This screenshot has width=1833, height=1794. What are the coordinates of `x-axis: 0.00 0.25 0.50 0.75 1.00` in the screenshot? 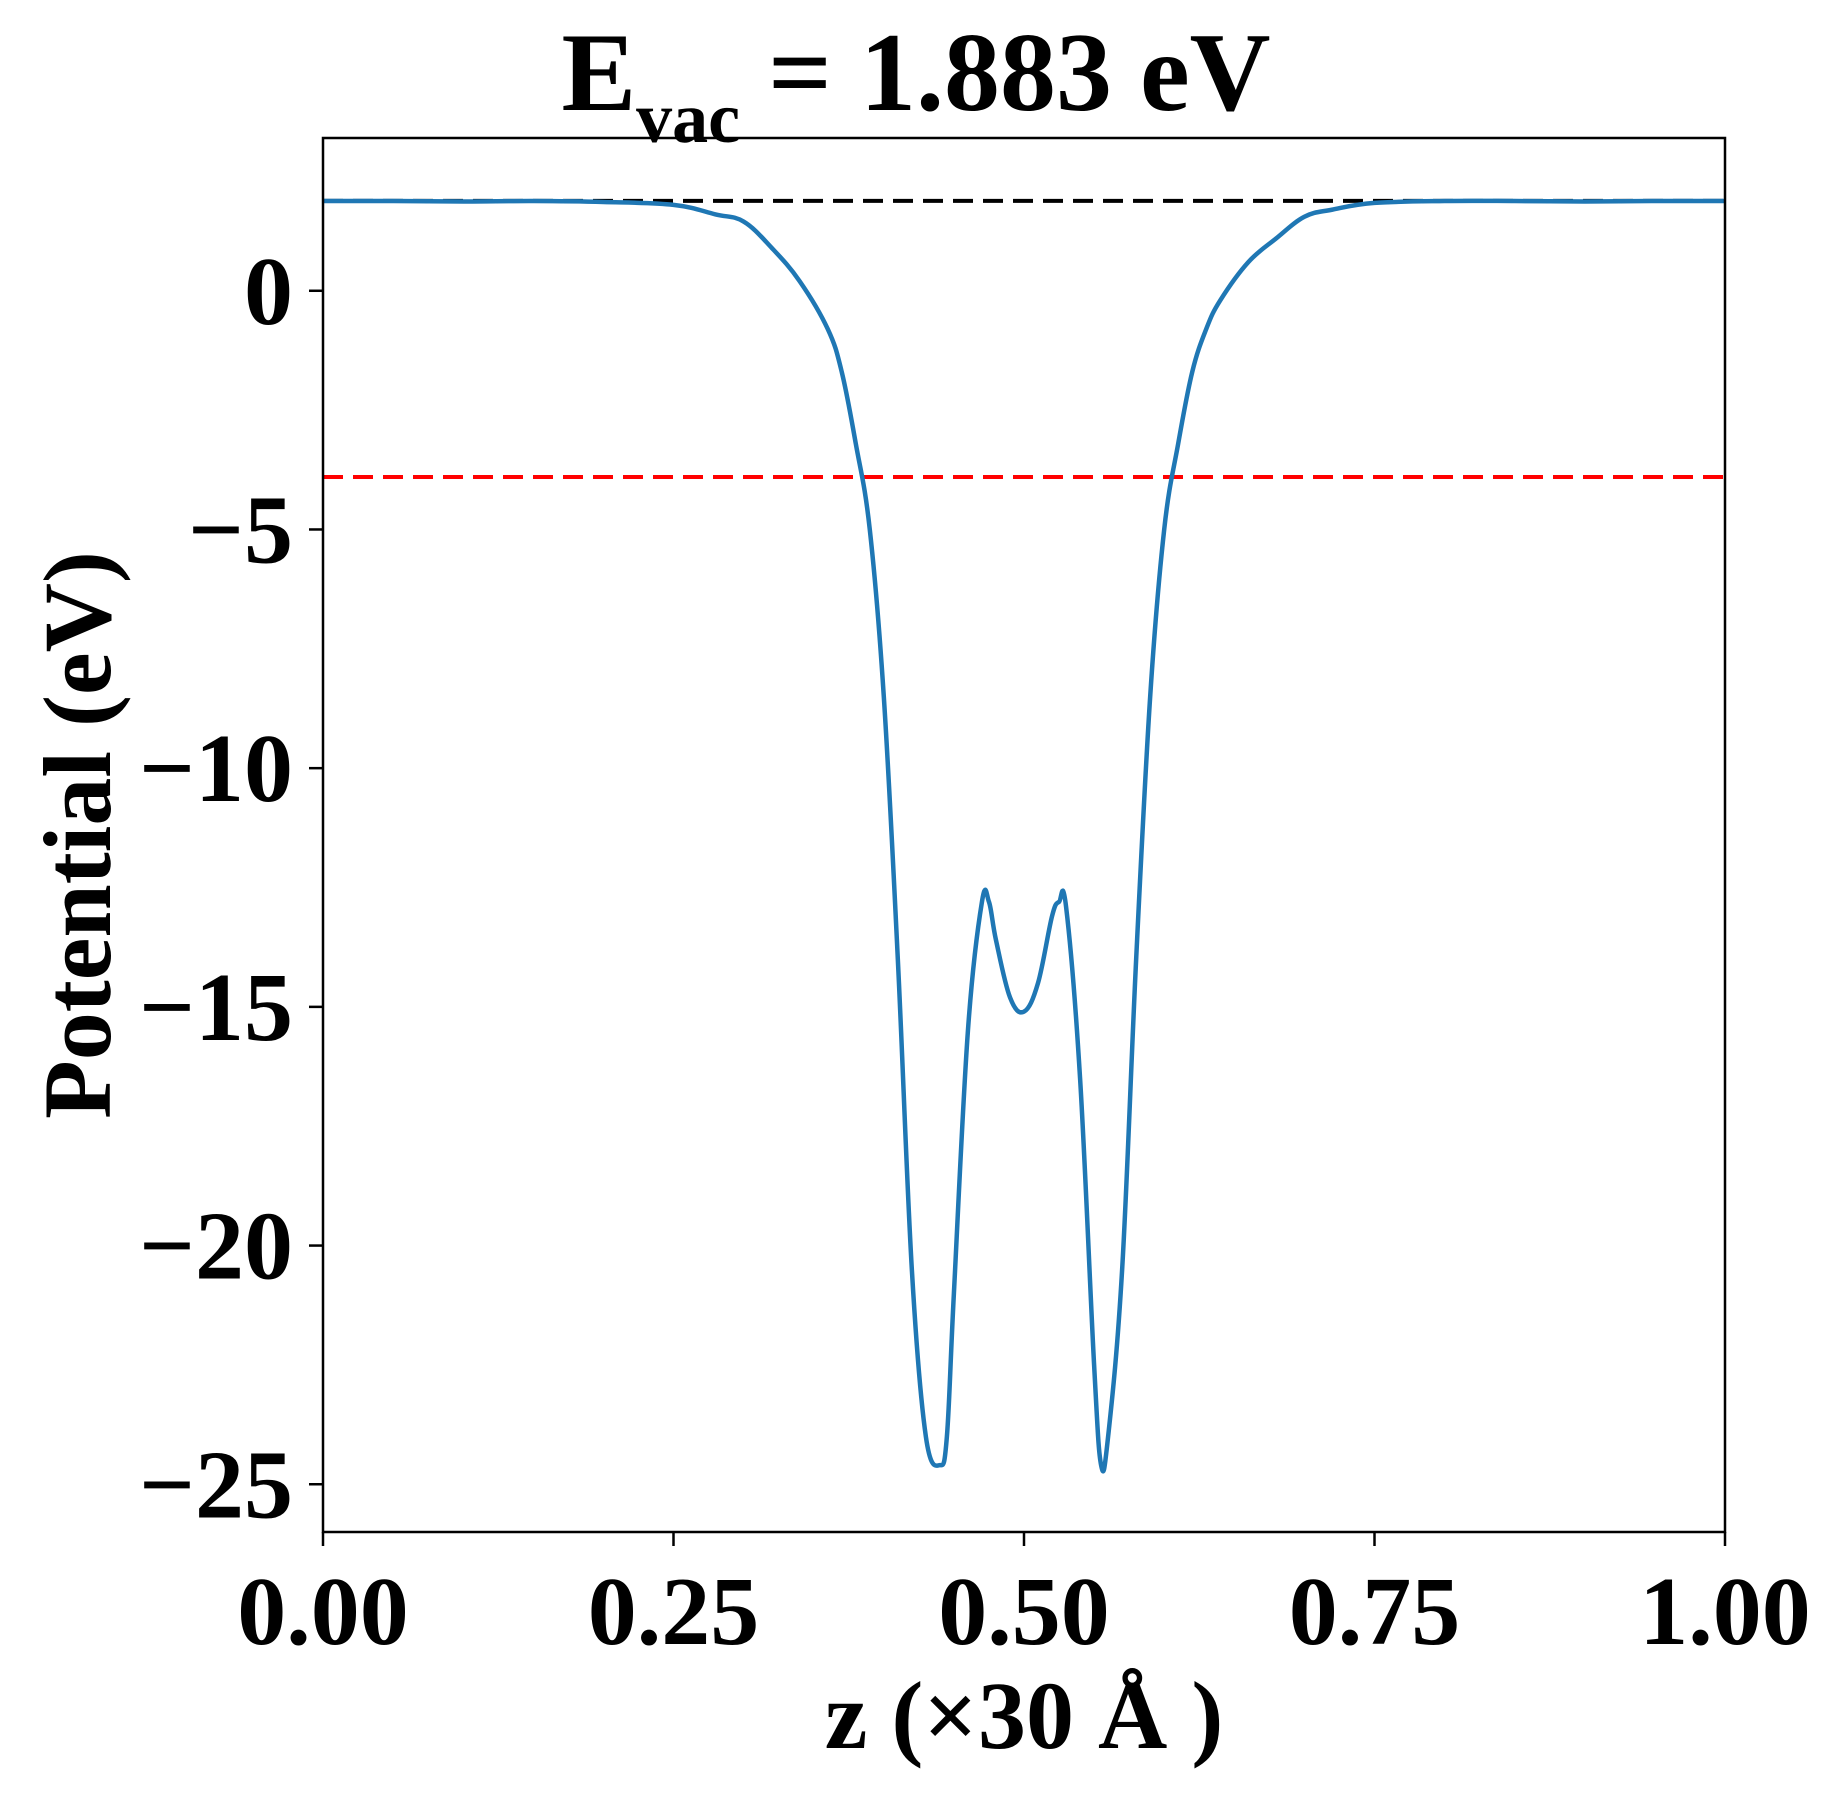 It's located at (1024, 1599).